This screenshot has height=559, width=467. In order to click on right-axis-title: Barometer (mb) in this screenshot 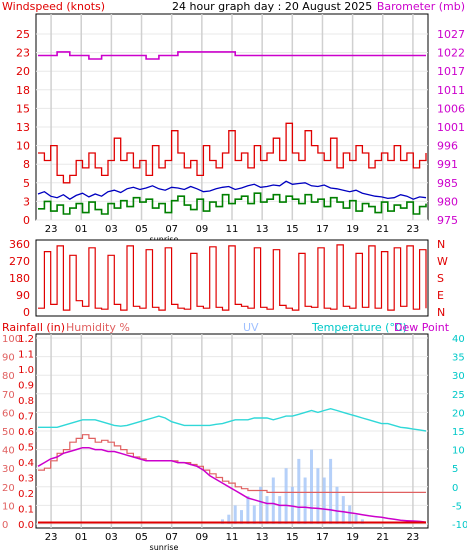, I will do `click(421, 6)`.